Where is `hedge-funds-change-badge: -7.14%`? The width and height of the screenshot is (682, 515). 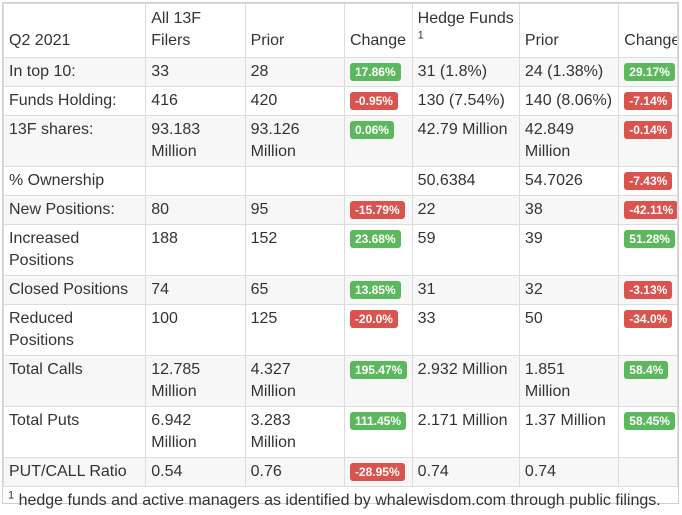
hedge-funds-change-badge: -7.14% is located at coordinates (648, 101).